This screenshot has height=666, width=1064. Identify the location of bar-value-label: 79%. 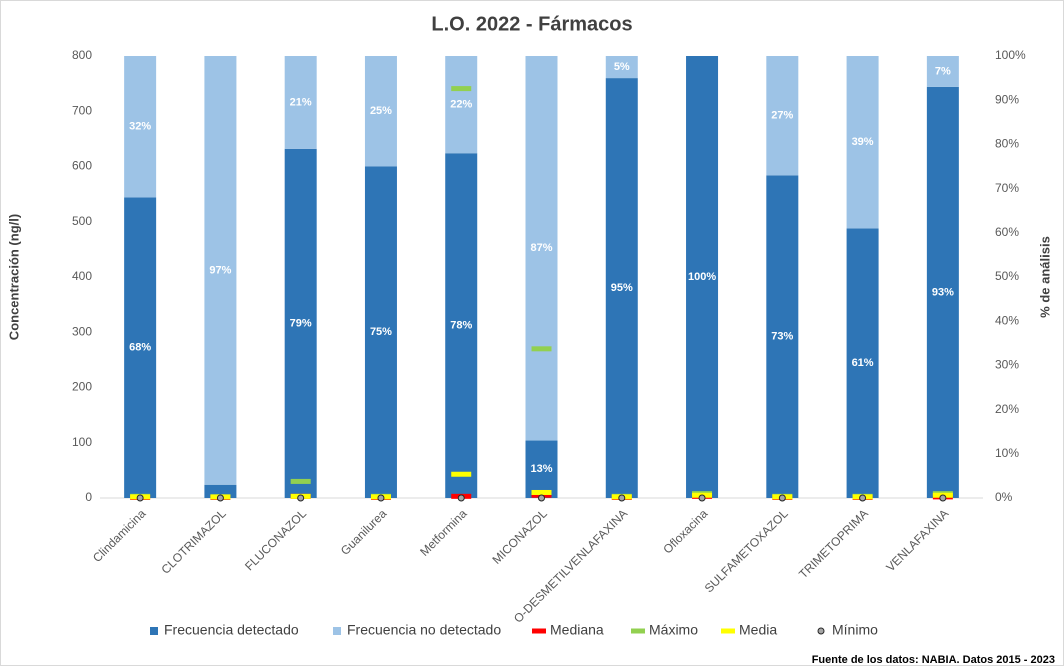
(301, 323).